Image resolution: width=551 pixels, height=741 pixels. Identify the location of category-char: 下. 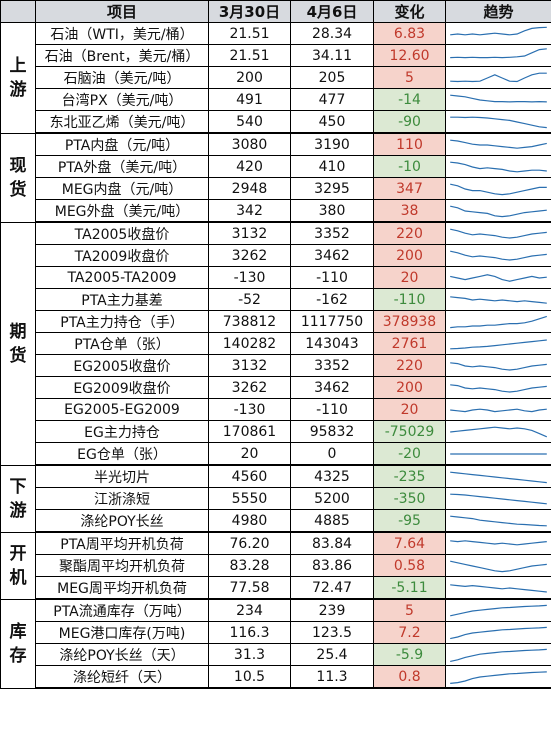
(18, 486).